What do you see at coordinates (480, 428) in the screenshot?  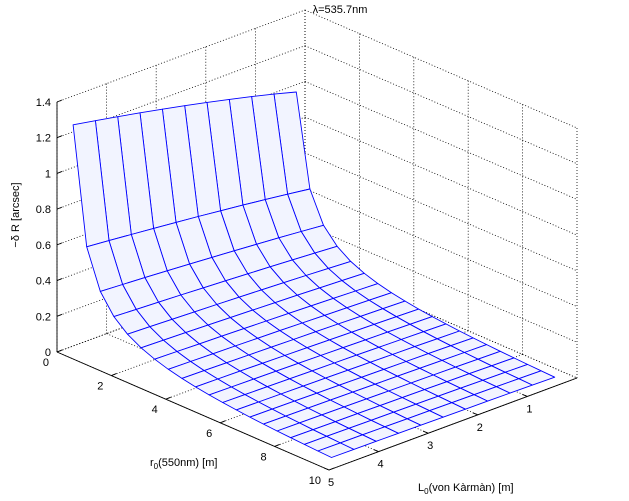 I see `y-tick-label-1: 2` at bounding box center [480, 428].